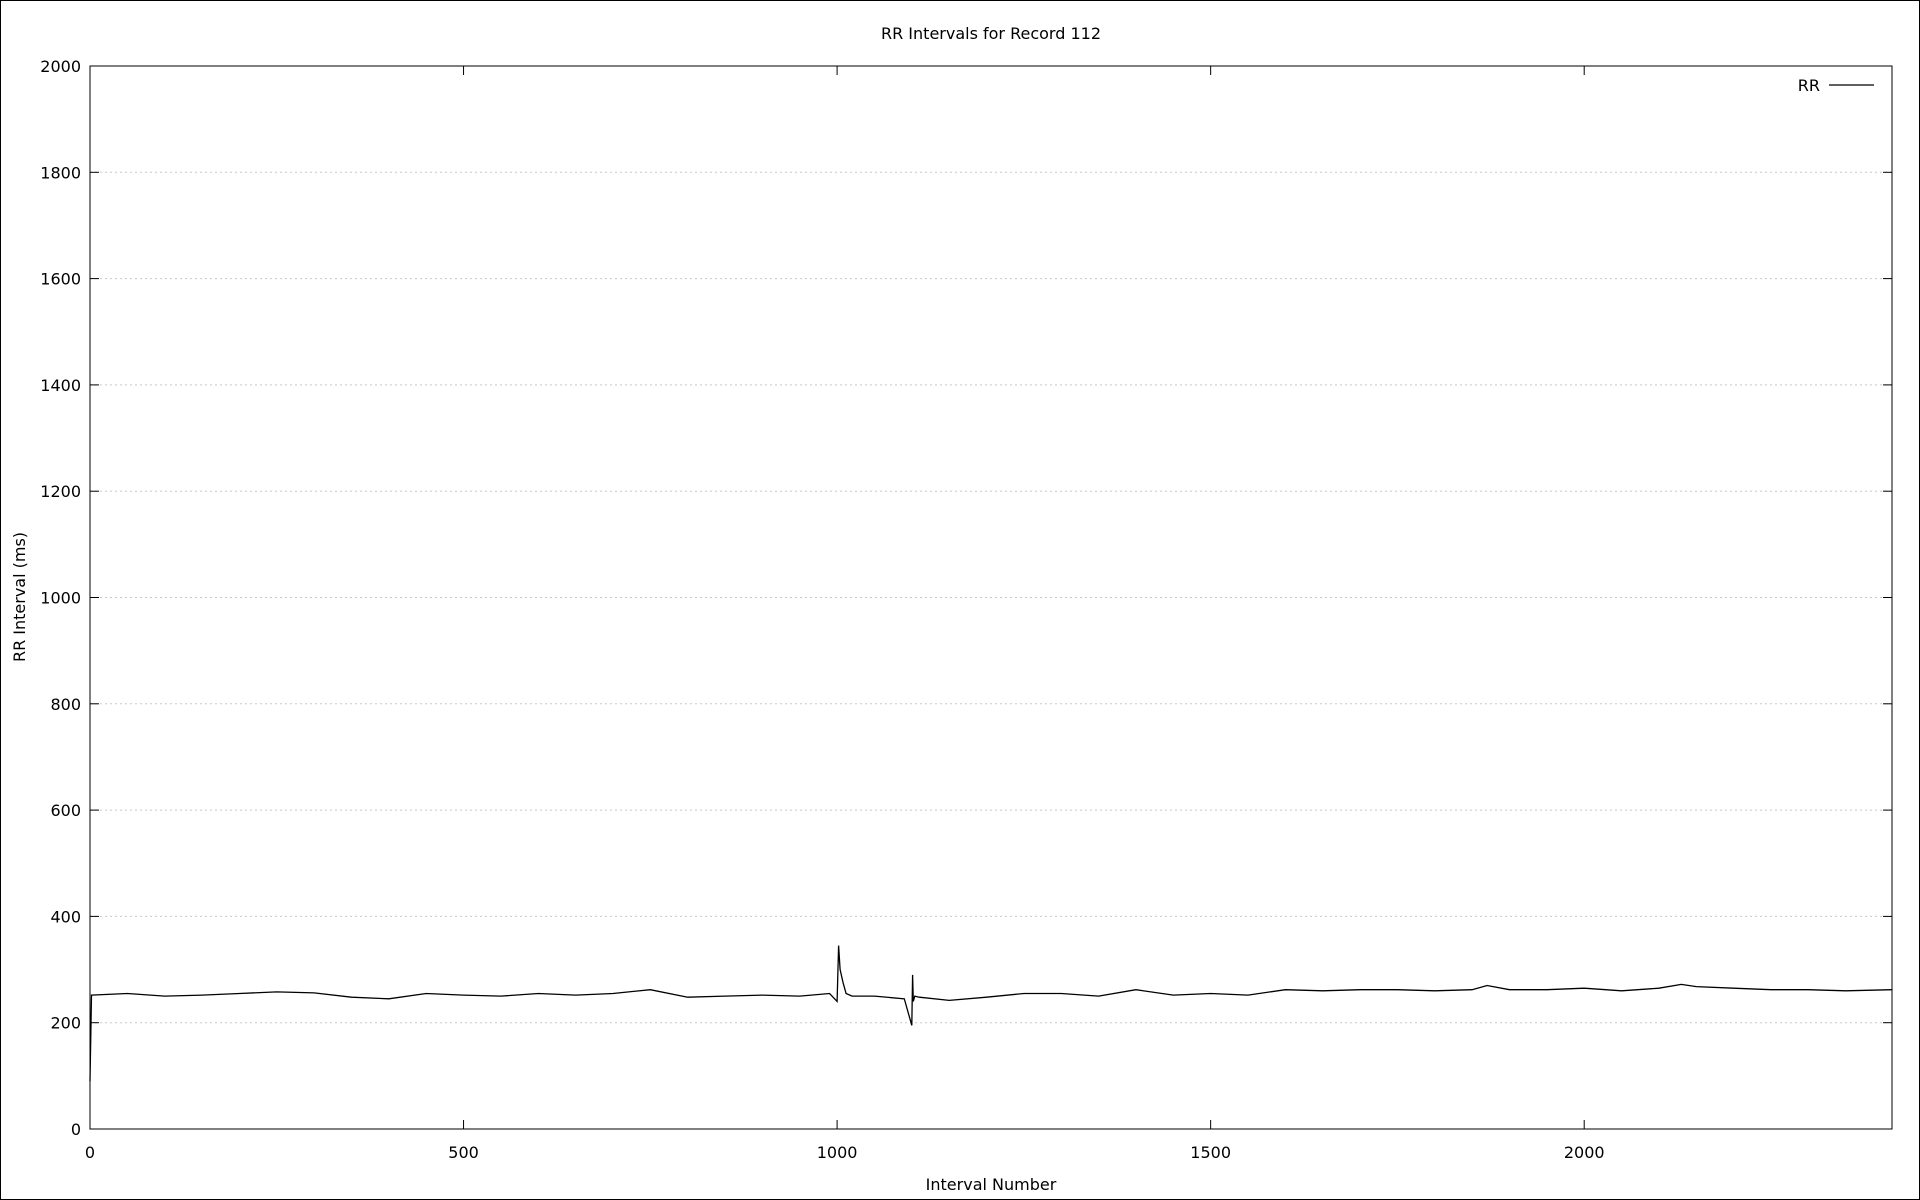  Describe the element at coordinates (1584, 1152) in the screenshot. I see `x-tick-label: 2000` at that location.